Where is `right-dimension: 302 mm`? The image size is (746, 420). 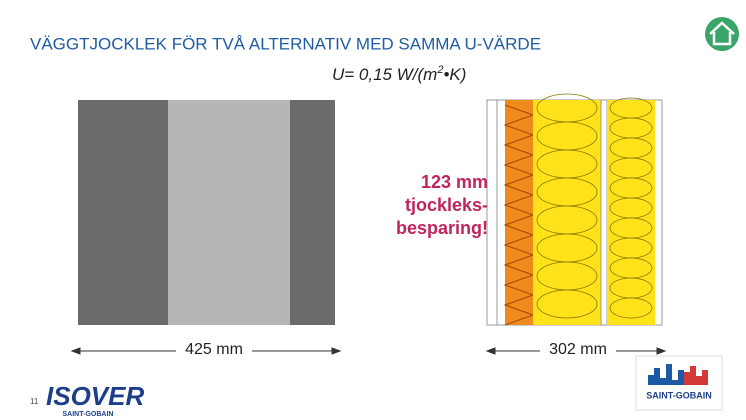
right-dimension: 302 mm is located at coordinates (578, 349).